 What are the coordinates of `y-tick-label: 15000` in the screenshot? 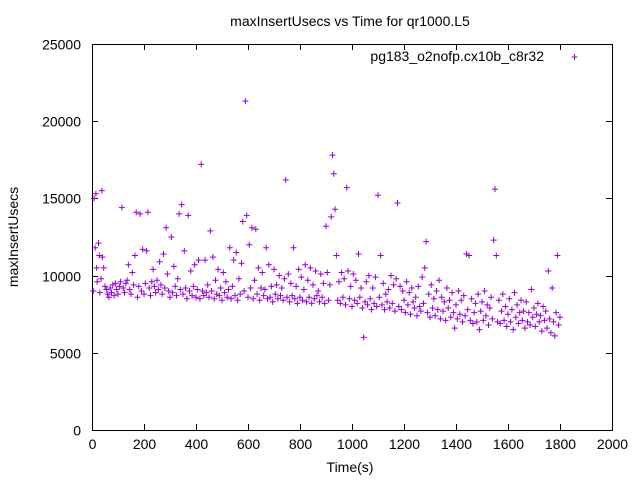 It's located at (61, 199).